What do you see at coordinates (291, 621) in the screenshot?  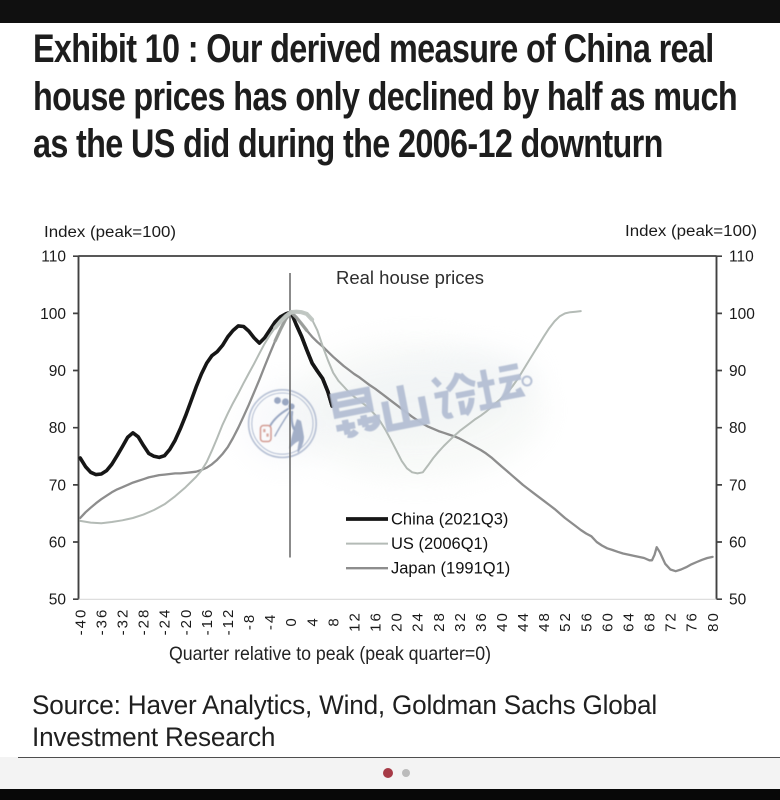 I see `svg-text: 0` at bounding box center [291, 621].